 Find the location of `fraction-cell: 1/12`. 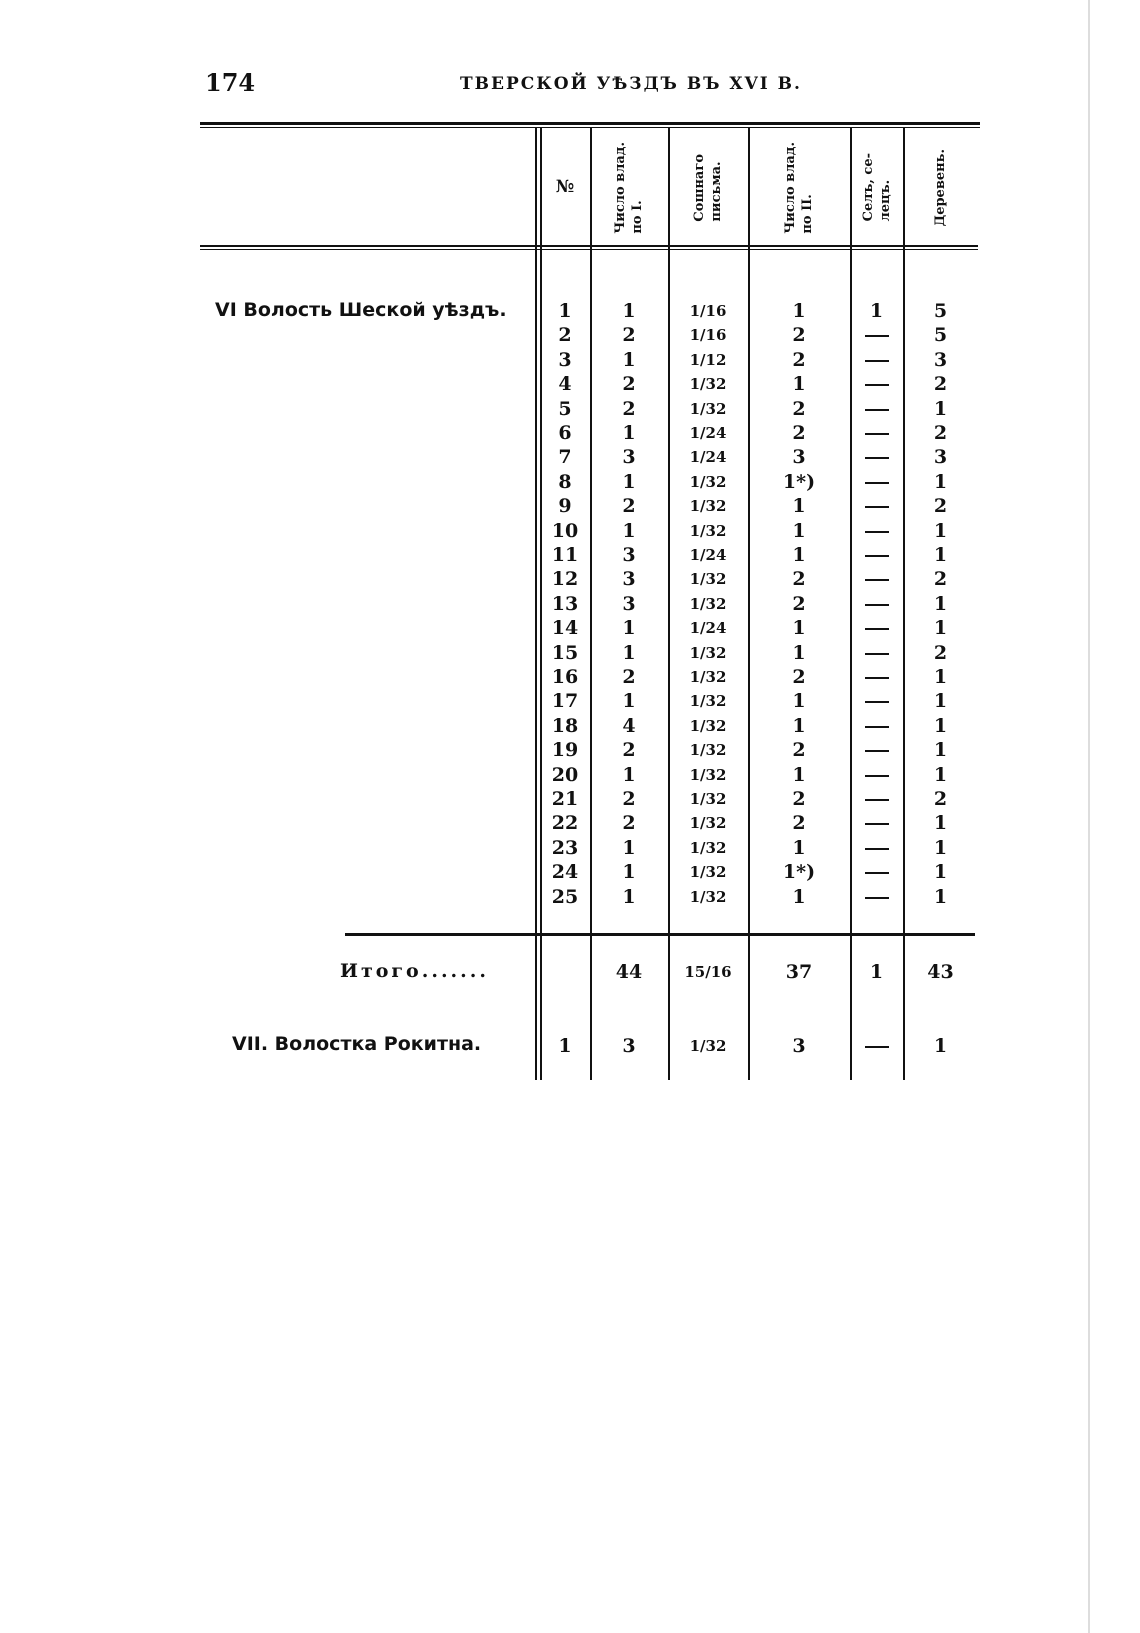

fraction-cell: 1/12 is located at coordinates (708, 359).